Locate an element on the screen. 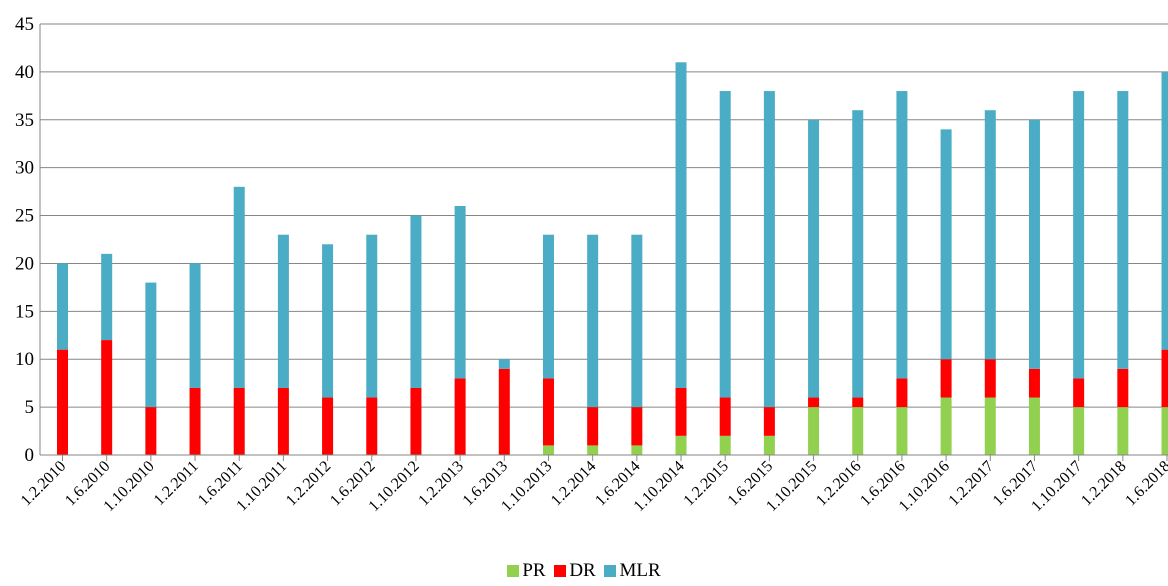 This screenshot has height=586, width=1168. y-tick-label: 45 is located at coordinates (24, 24).